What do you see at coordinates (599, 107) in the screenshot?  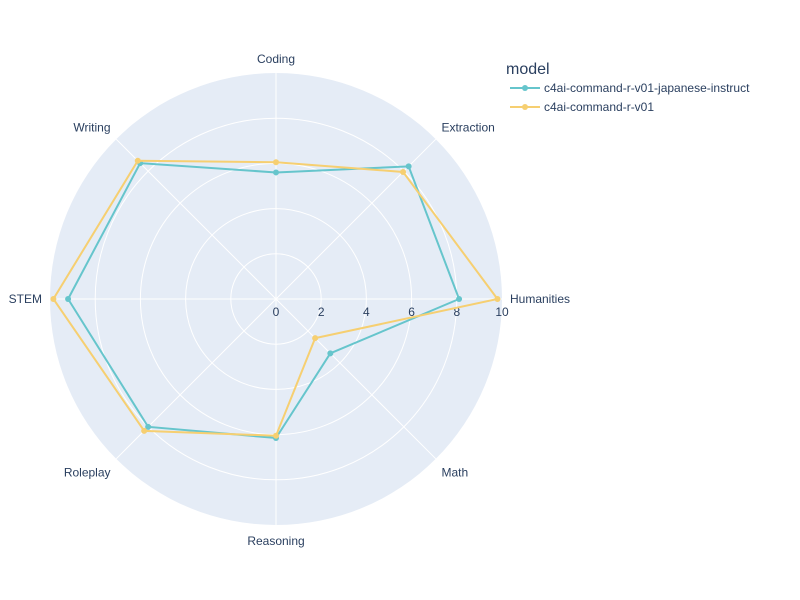 I see `legend-label: c4ai-command-r-v01` at bounding box center [599, 107].